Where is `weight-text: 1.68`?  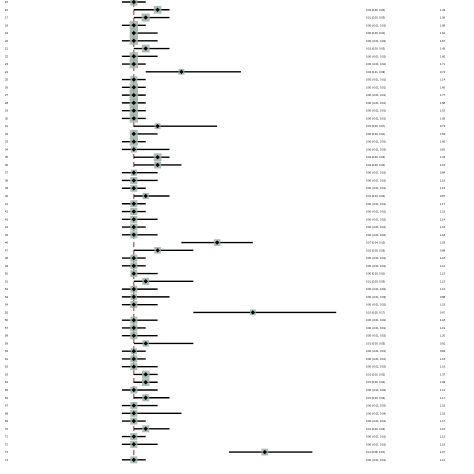 weight-text: 1.68 is located at coordinates (443, 103).